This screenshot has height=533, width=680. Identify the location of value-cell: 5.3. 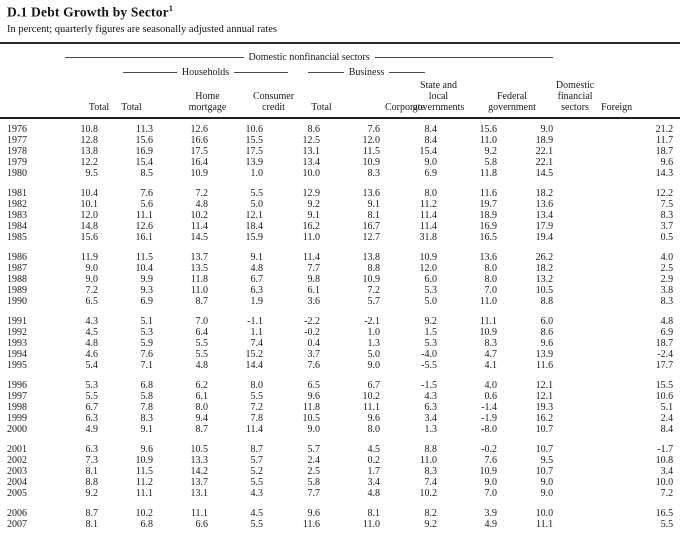
(431, 343).